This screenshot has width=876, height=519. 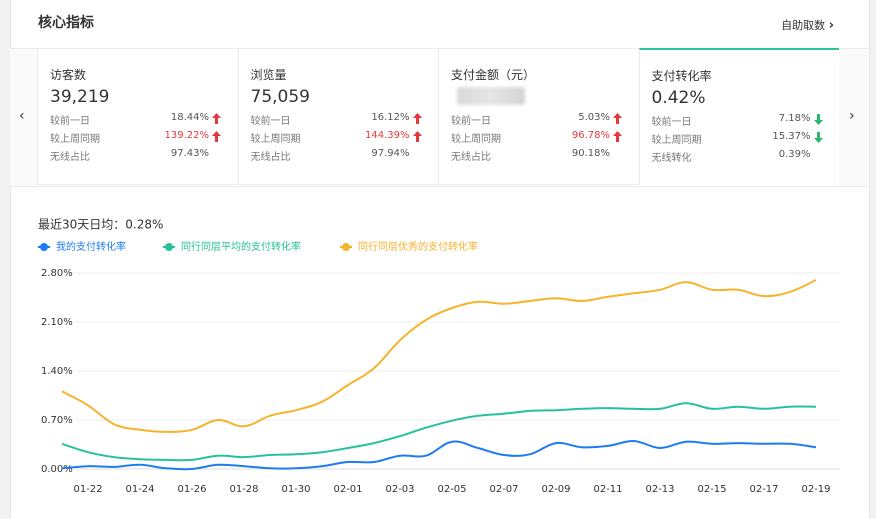 What do you see at coordinates (22, 116) in the screenshot?
I see `prev-button: ‹` at bounding box center [22, 116].